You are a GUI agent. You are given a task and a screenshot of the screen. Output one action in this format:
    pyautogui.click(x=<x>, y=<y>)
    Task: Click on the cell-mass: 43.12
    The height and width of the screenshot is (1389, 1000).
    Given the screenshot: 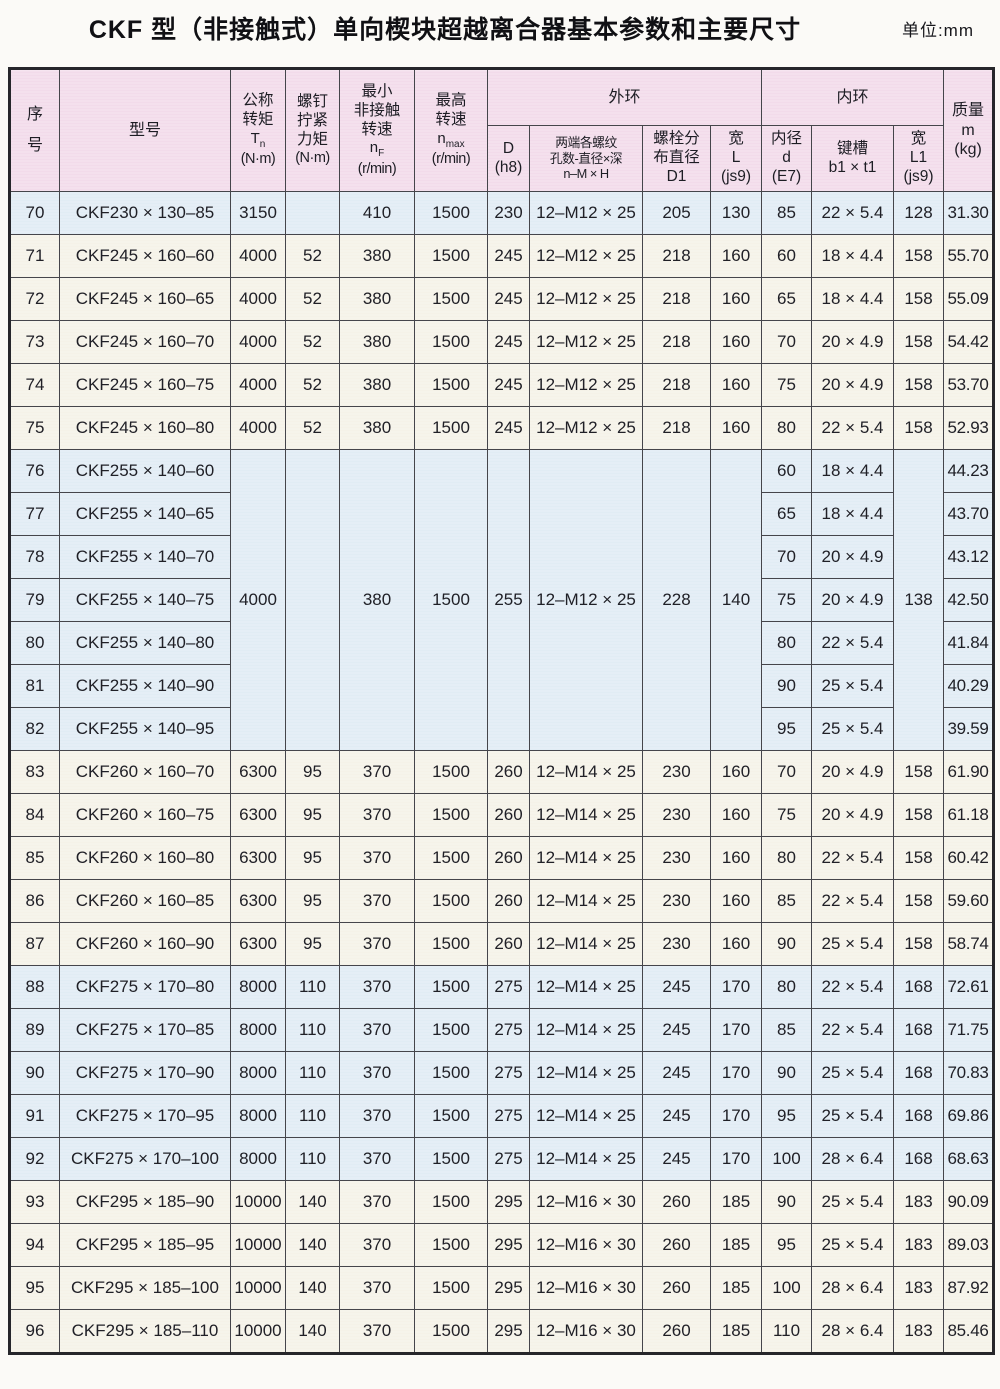 What is the action you would take?
    pyautogui.click(x=969, y=557)
    